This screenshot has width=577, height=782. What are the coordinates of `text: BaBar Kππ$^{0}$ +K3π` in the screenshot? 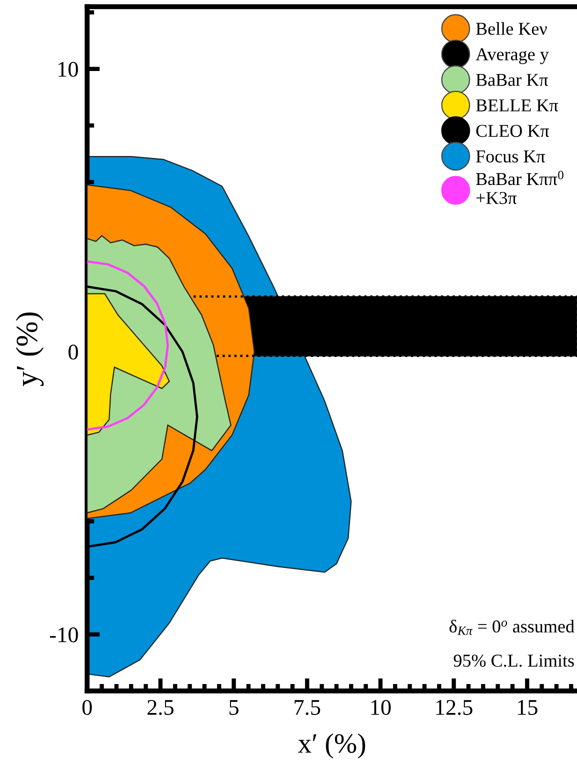 It's located at (520, 187).